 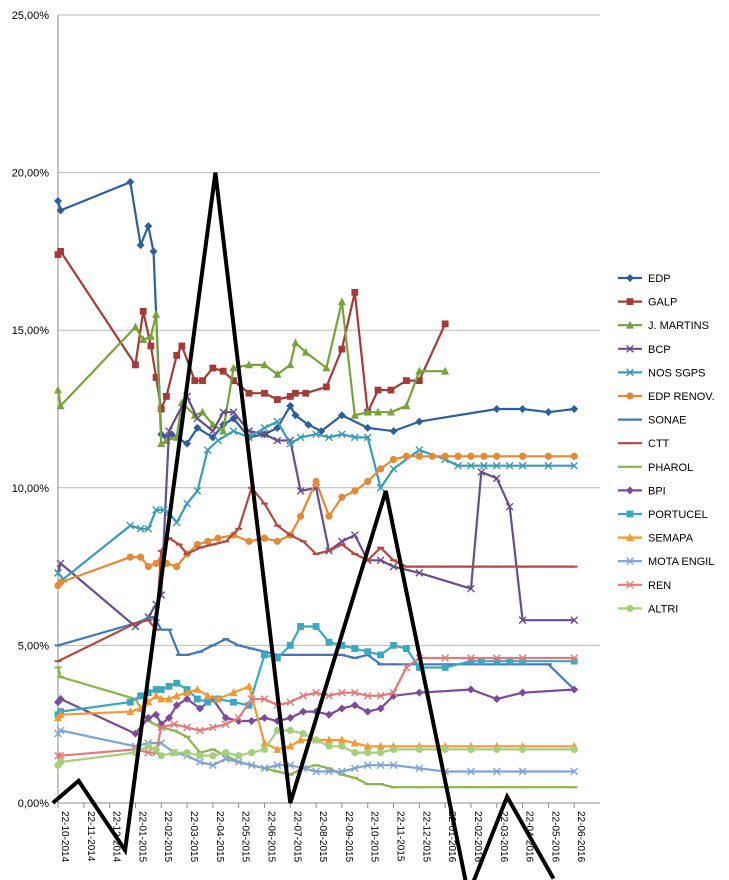 I want to click on series-line-j-martins, so click(x=251, y=372).